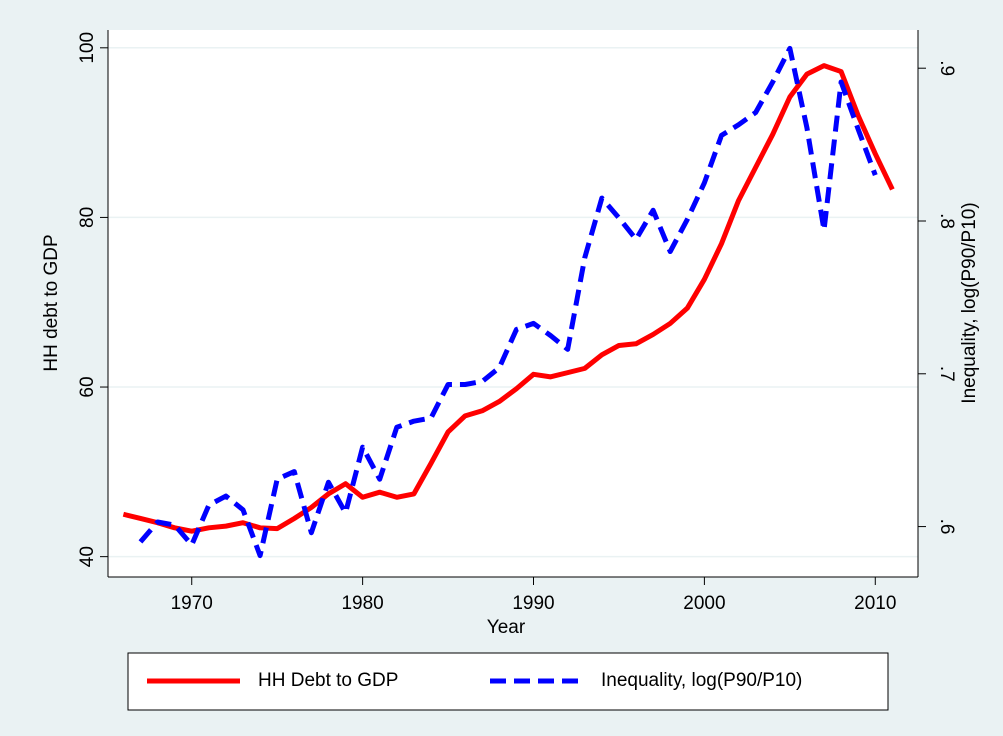 The image size is (1003, 736). What do you see at coordinates (506, 627) in the screenshot?
I see `x-axis-title: Year` at bounding box center [506, 627].